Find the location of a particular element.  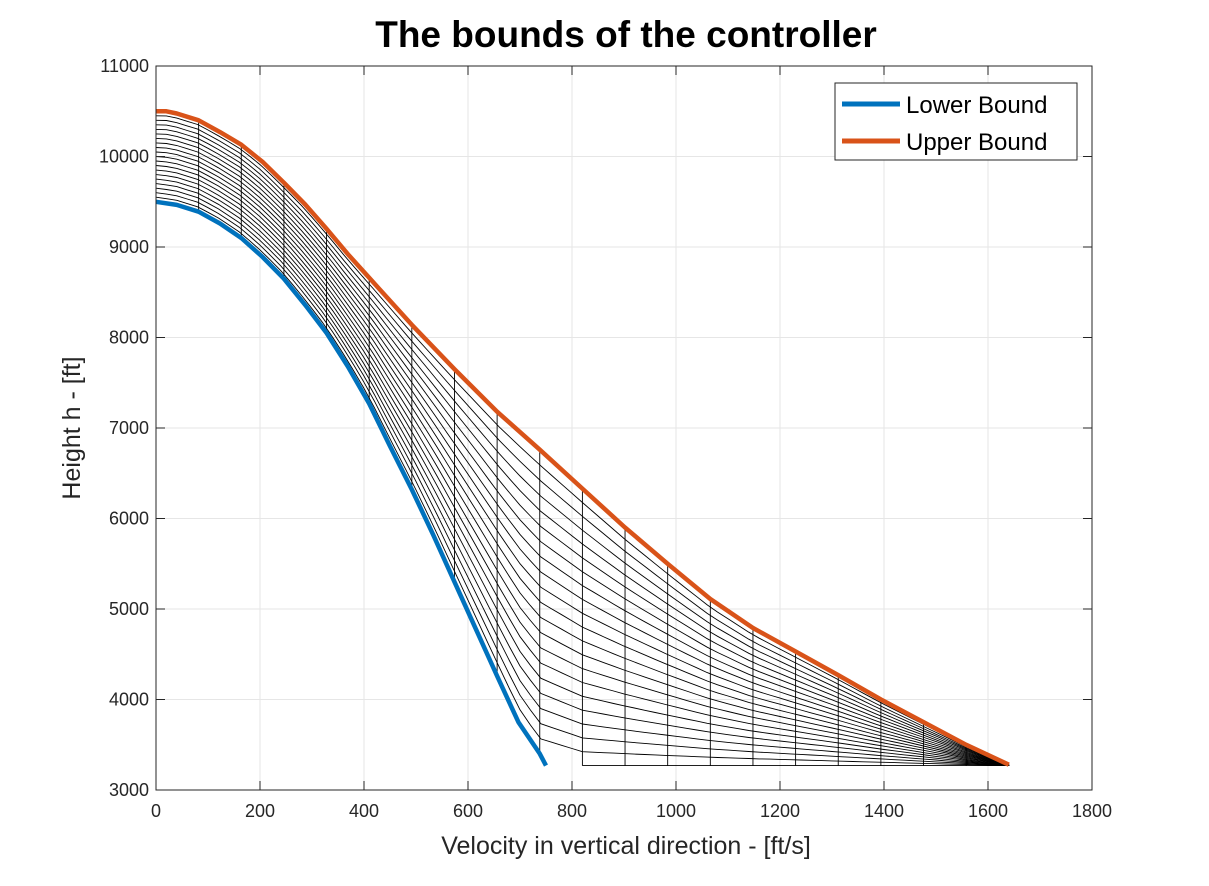

legend-box is located at coordinates (956, 121).